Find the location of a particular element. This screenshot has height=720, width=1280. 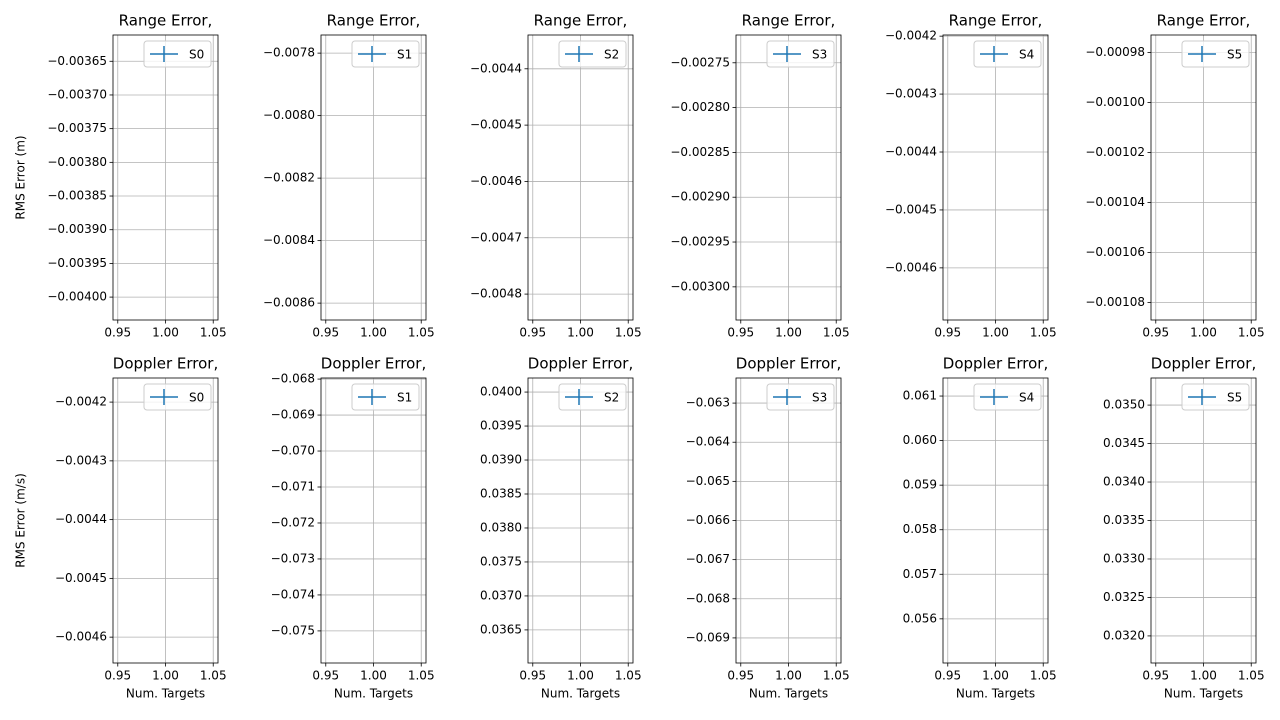

y-tick-label: −0.00370 is located at coordinates (77, 94).